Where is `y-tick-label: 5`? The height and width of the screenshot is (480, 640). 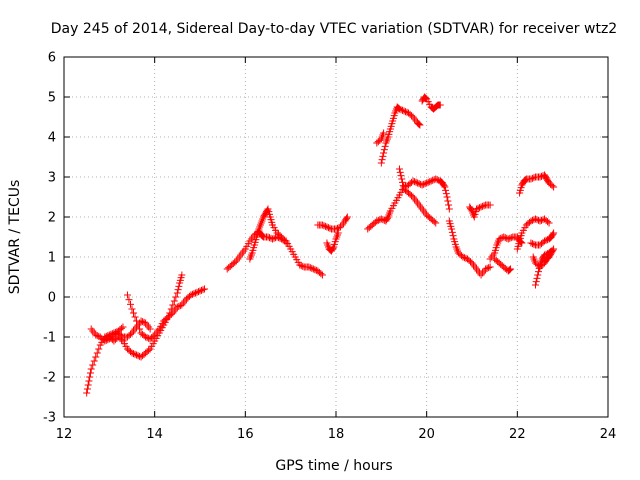 y-tick-label: 5 is located at coordinates (52, 98).